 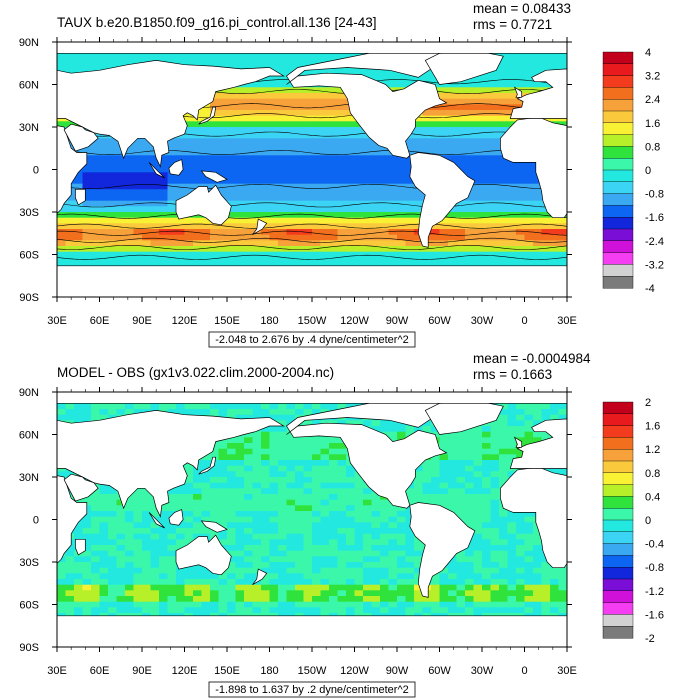 What do you see at coordinates (522, 8) in the screenshot?
I see `taux-mean: mean = 0.08433` at bounding box center [522, 8].